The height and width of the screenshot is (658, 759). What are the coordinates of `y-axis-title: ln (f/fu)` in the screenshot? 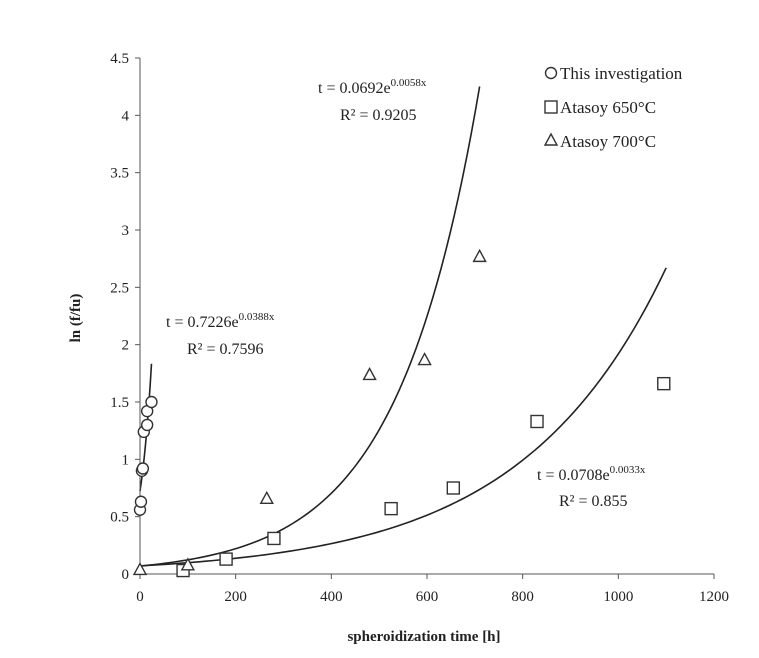 It's located at (76, 318).